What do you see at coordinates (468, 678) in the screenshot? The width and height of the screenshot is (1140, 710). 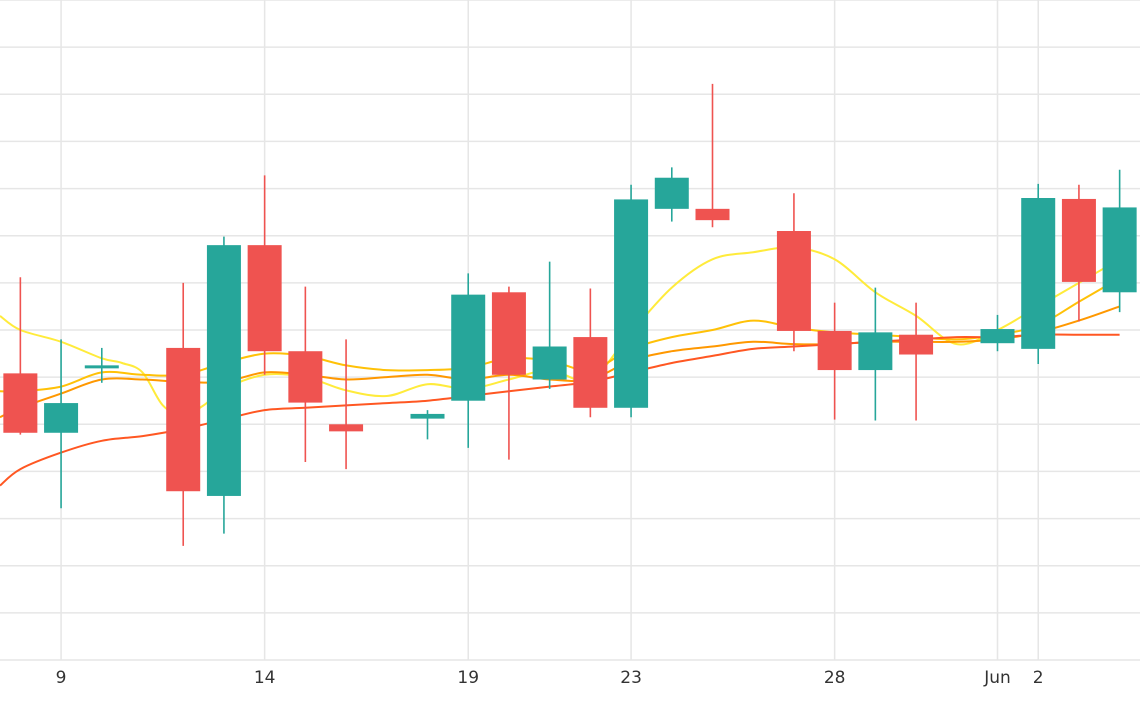 I see `x-tick-label: 19` at bounding box center [468, 678].